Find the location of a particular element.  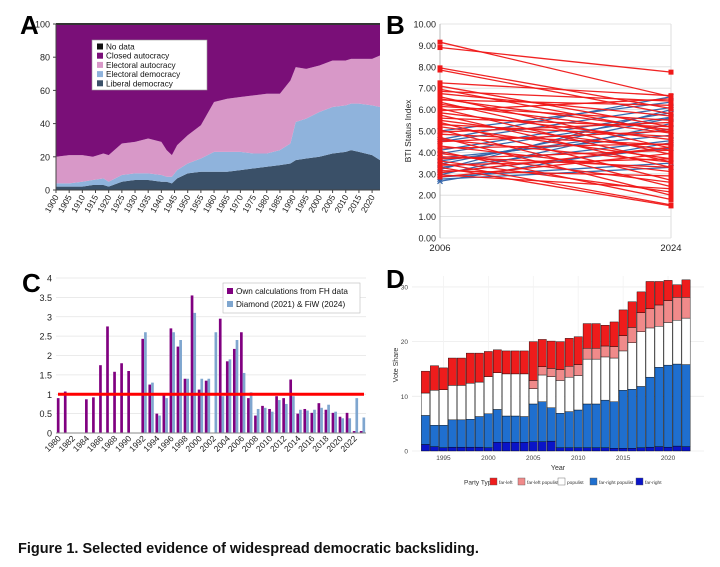

panel-letter-b: B is located at coordinates (395, 25).